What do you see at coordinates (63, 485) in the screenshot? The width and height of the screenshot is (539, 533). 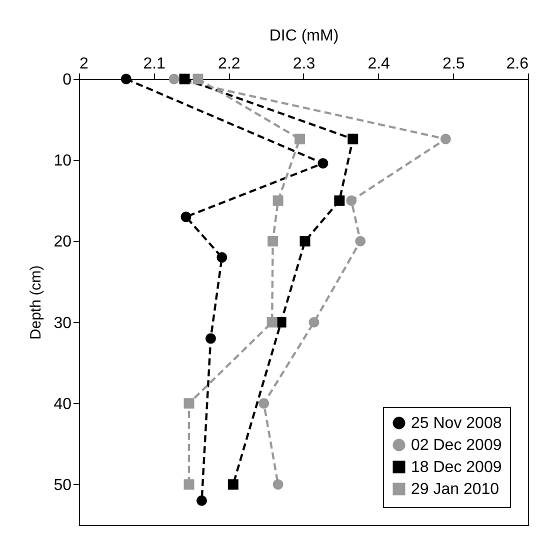 I see `y-tick-label: 50` at bounding box center [63, 485].